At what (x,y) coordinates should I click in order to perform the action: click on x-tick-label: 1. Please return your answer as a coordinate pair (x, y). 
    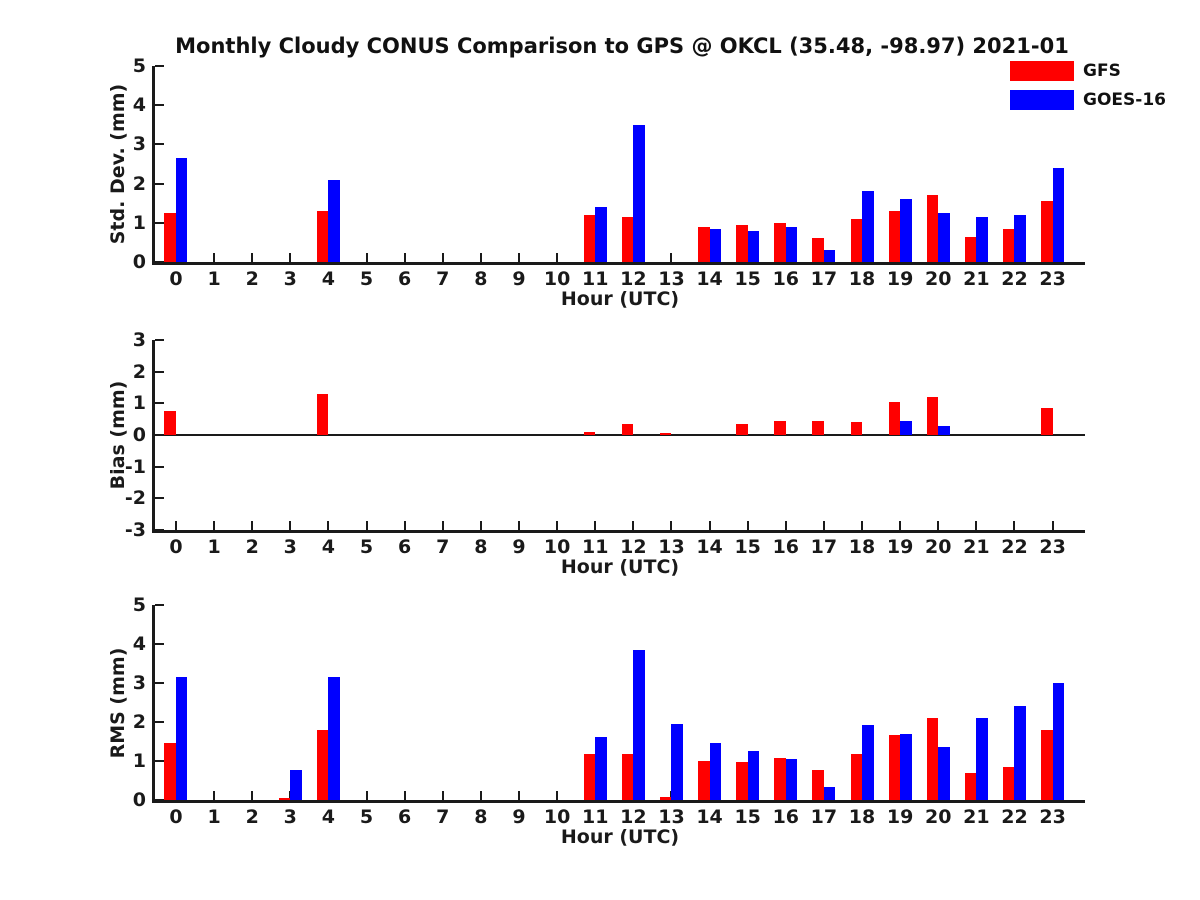
    Looking at the image, I should click on (214, 547).